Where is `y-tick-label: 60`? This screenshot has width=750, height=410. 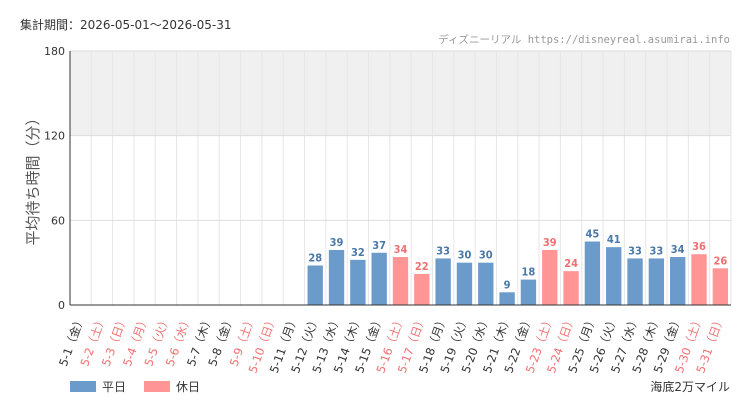 y-tick-label: 60 is located at coordinates (58, 220).